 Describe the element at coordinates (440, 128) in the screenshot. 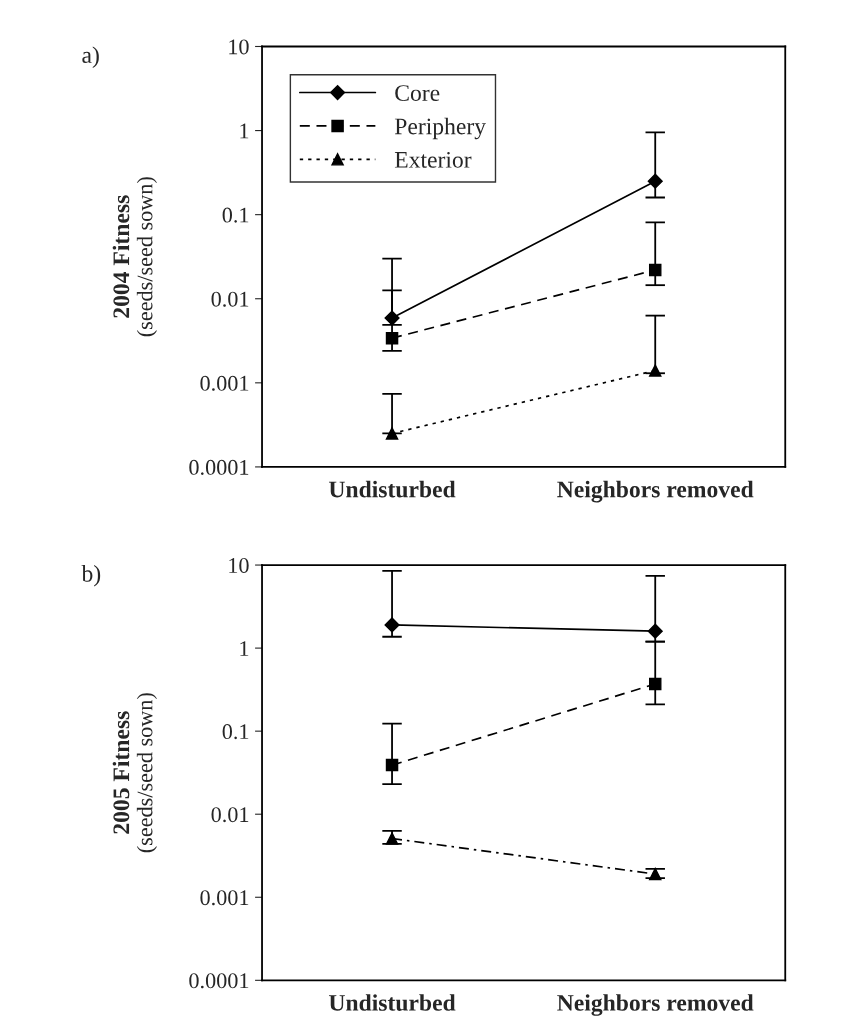

I see `legend-label: Periphery` at that location.